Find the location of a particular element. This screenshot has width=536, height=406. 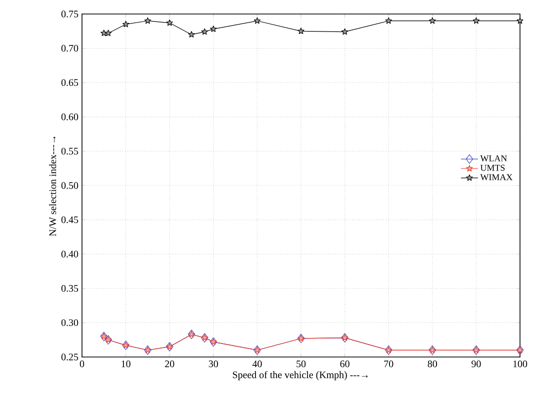

y-tick-label: 0.70 is located at coordinates (69, 48).